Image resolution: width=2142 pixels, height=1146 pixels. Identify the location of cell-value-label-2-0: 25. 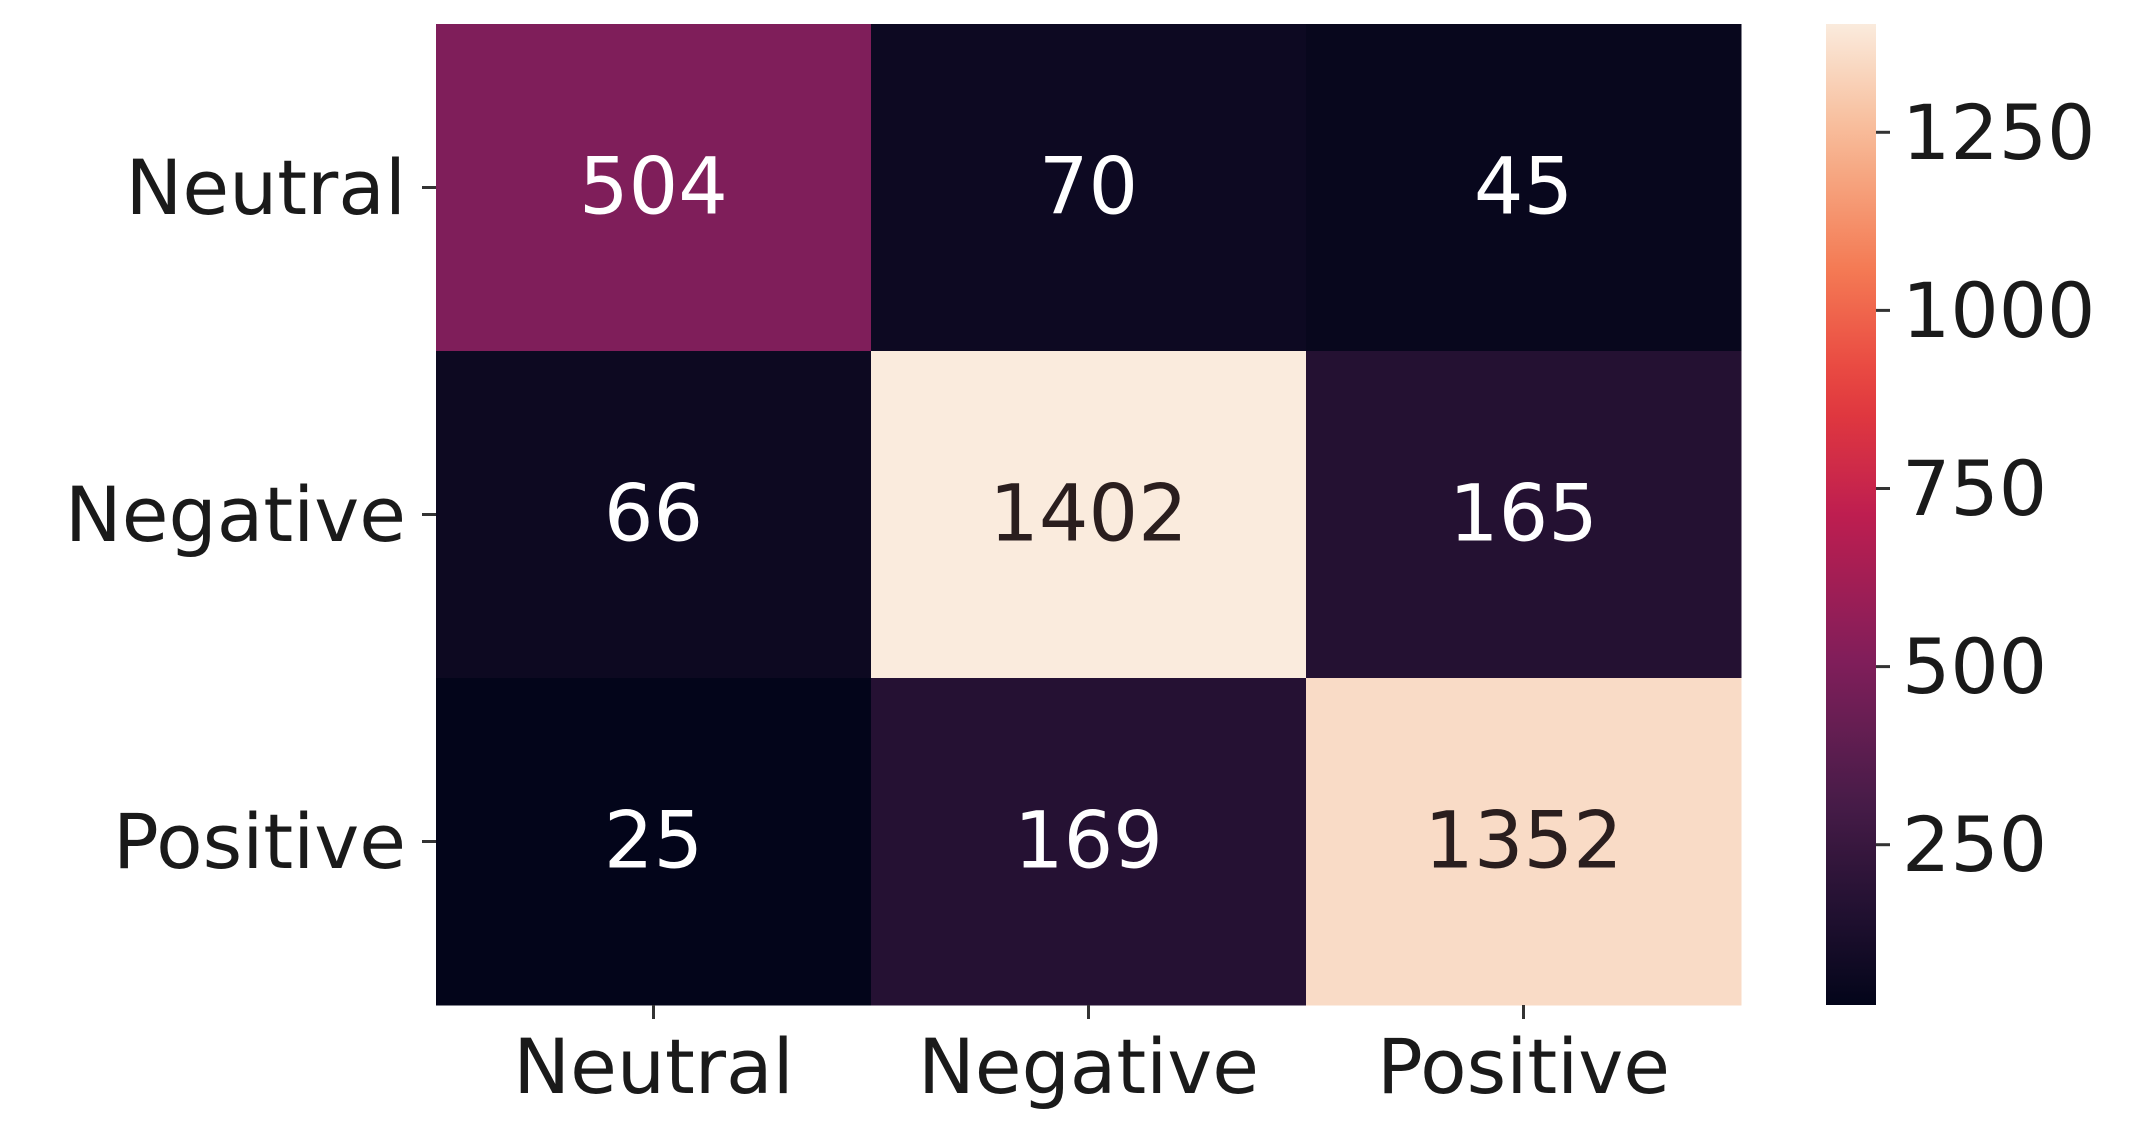
(653, 842).